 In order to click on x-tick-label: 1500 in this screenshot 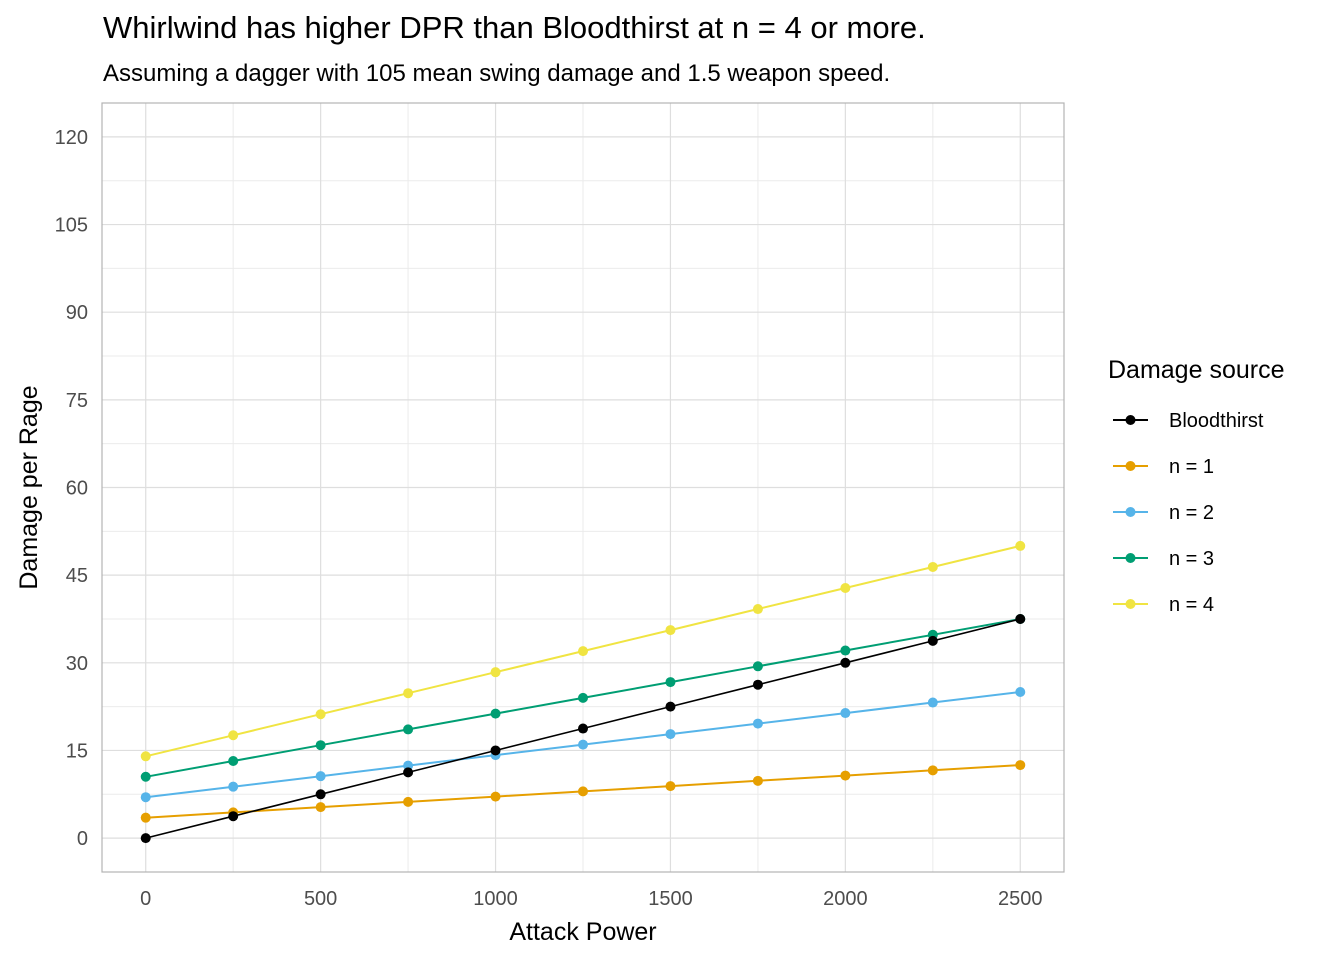, I will do `click(670, 899)`.